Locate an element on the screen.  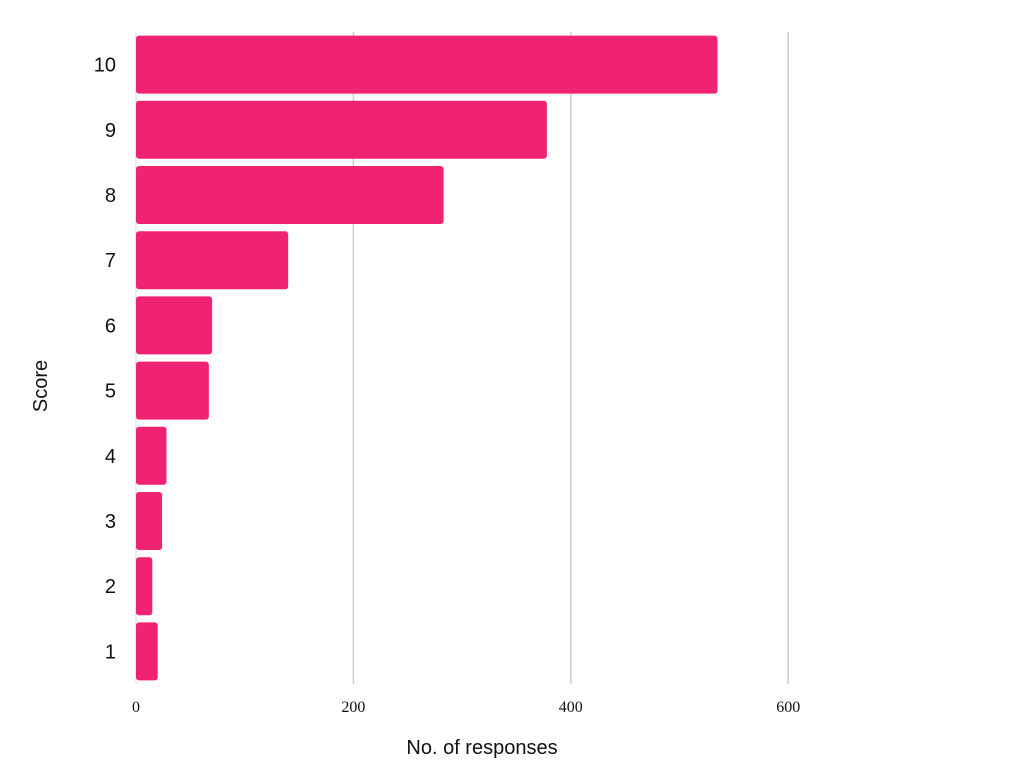
category-labels: 10 9 8 7 6 5 4 3 2 1 is located at coordinates (105, 359).